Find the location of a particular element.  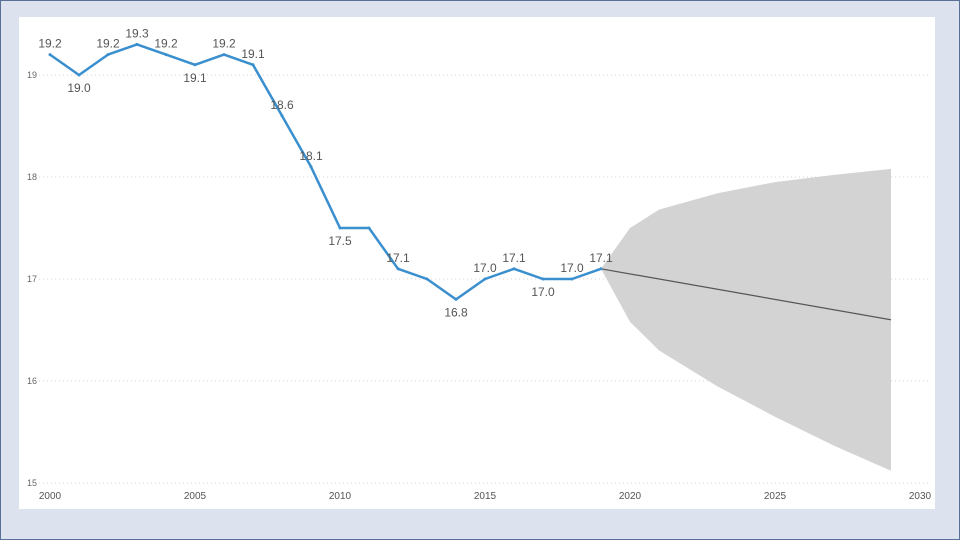

data-label: 18.6 is located at coordinates (282, 105).